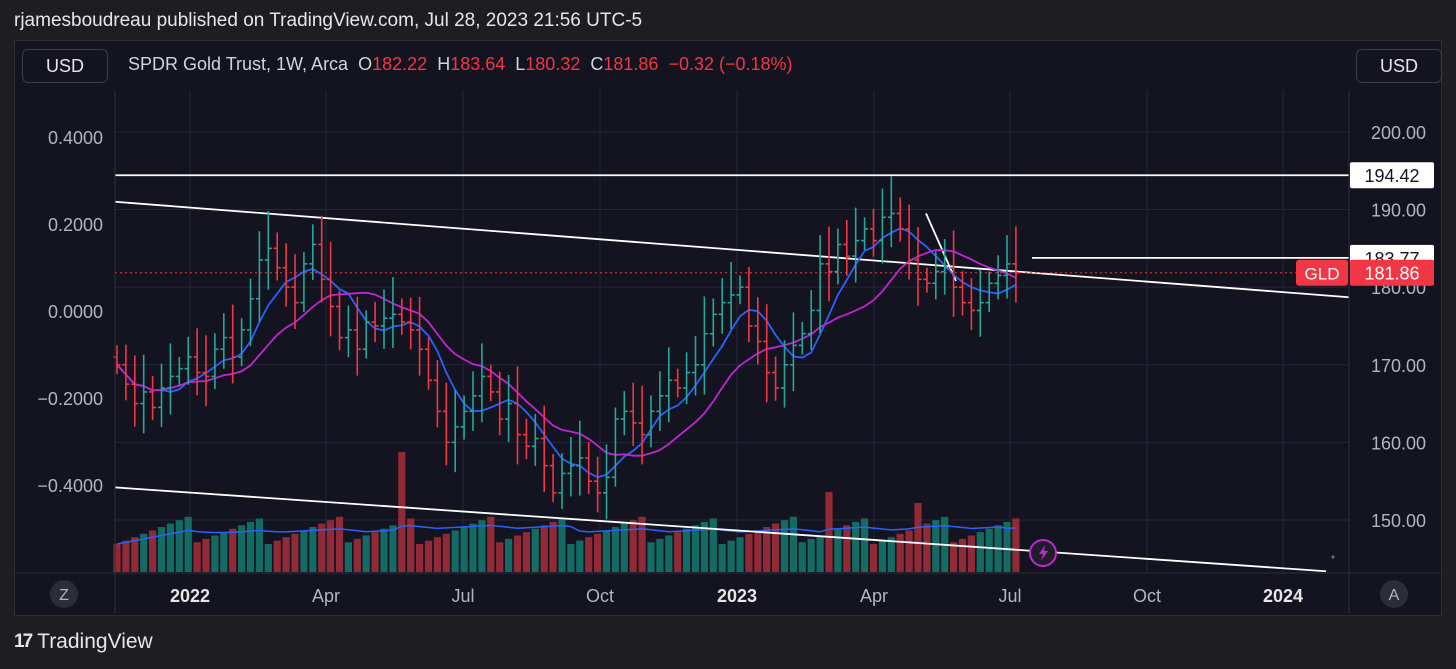 This screenshot has height=669, width=1456. I want to click on high-value: 183.64, so click(478, 64).